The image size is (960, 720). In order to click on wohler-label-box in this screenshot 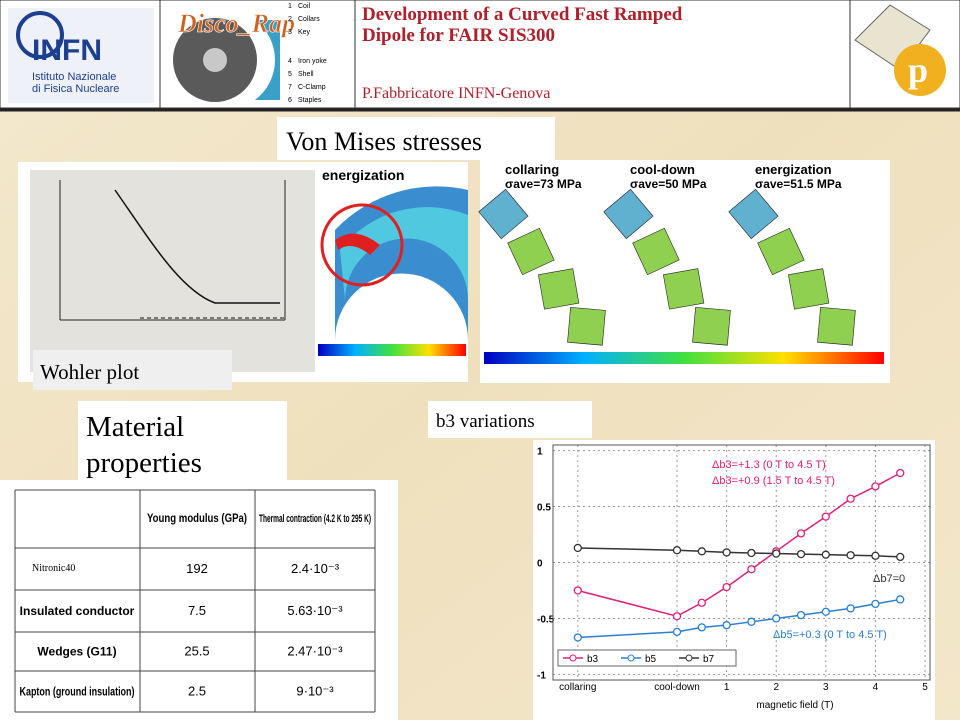, I will do `click(132, 370)`.